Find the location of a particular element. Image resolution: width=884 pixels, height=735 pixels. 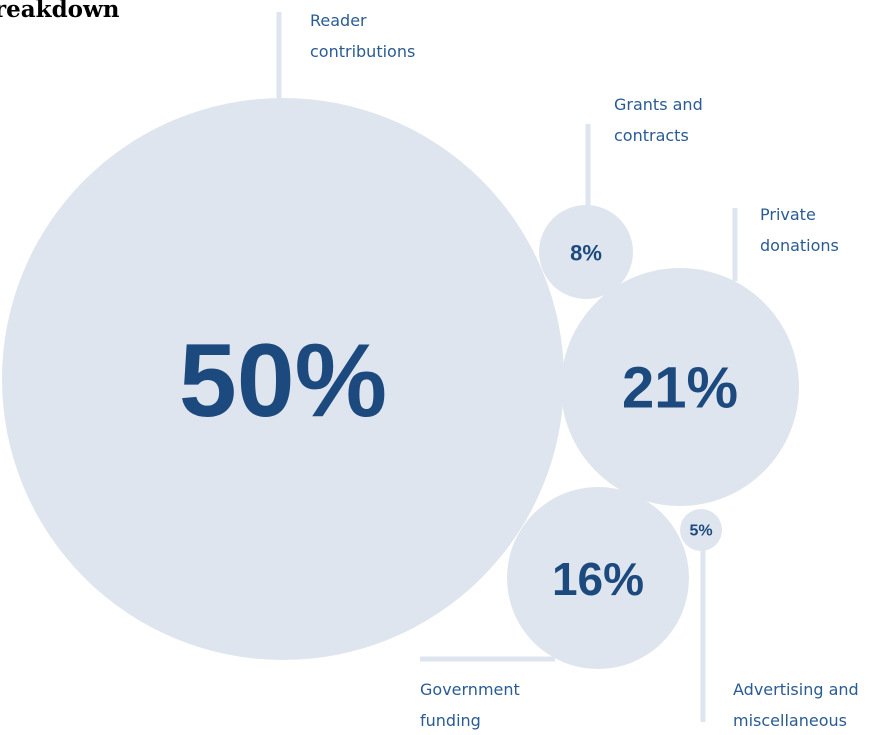

category-label-advertising-misc: Advertising and miscellaneous is located at coordinates (796, 705).